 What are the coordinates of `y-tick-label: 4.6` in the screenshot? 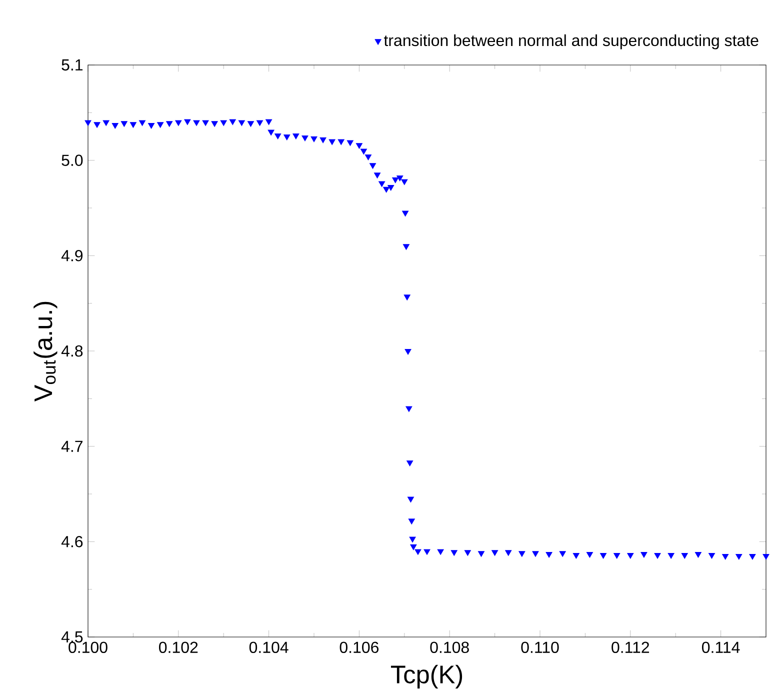 It's located at (72, 542).